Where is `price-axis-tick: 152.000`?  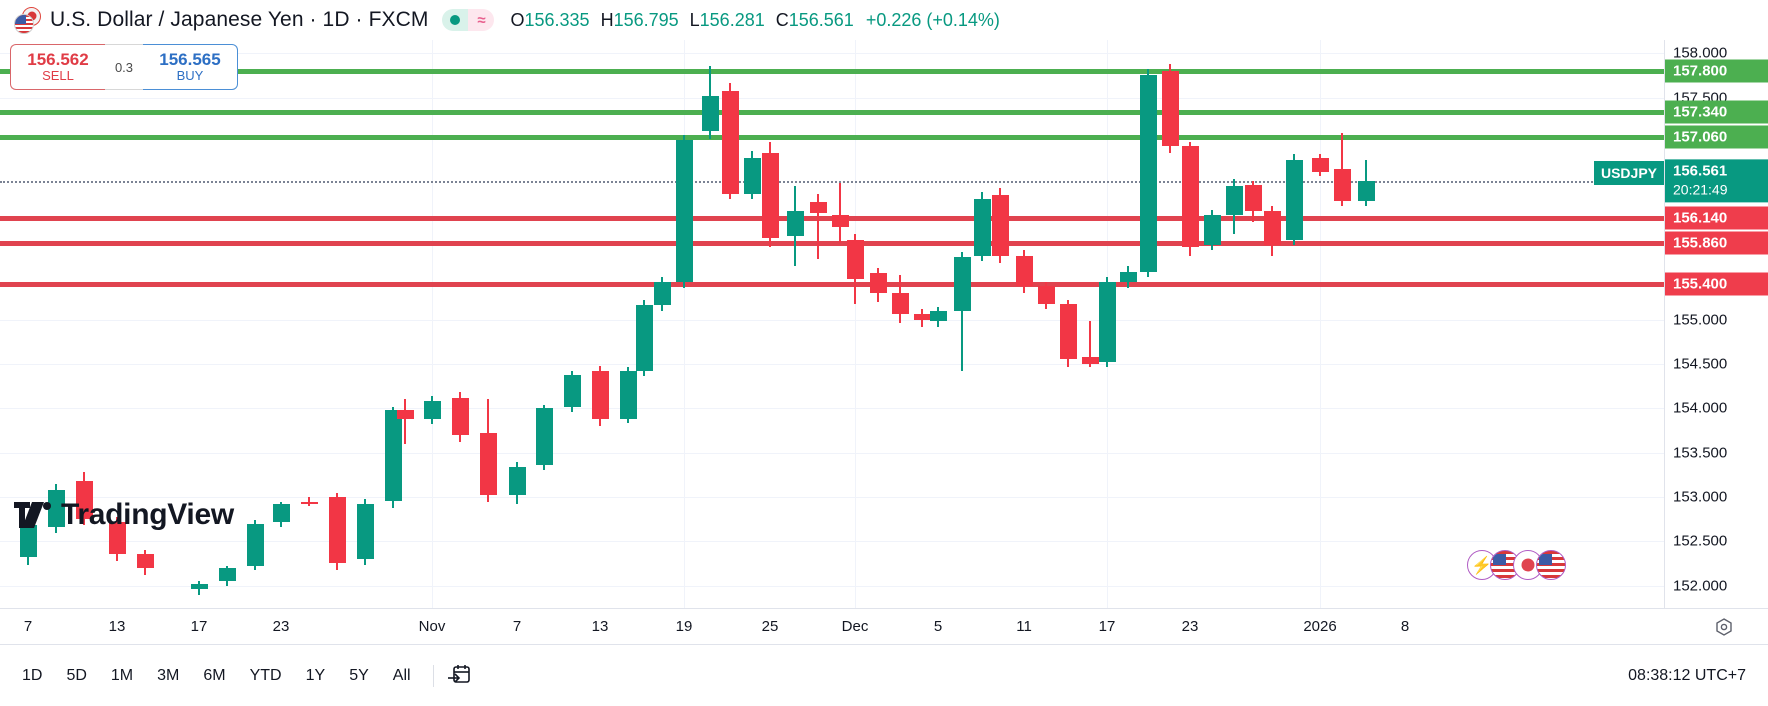
price-axis-tick: 152.000 is located at coordinates (1700, 586).